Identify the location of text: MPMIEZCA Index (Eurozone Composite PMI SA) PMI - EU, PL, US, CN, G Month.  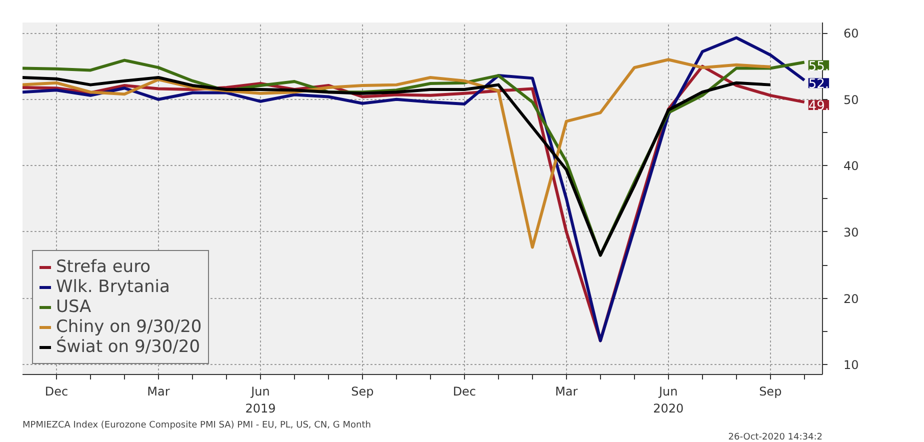
(196, 425).